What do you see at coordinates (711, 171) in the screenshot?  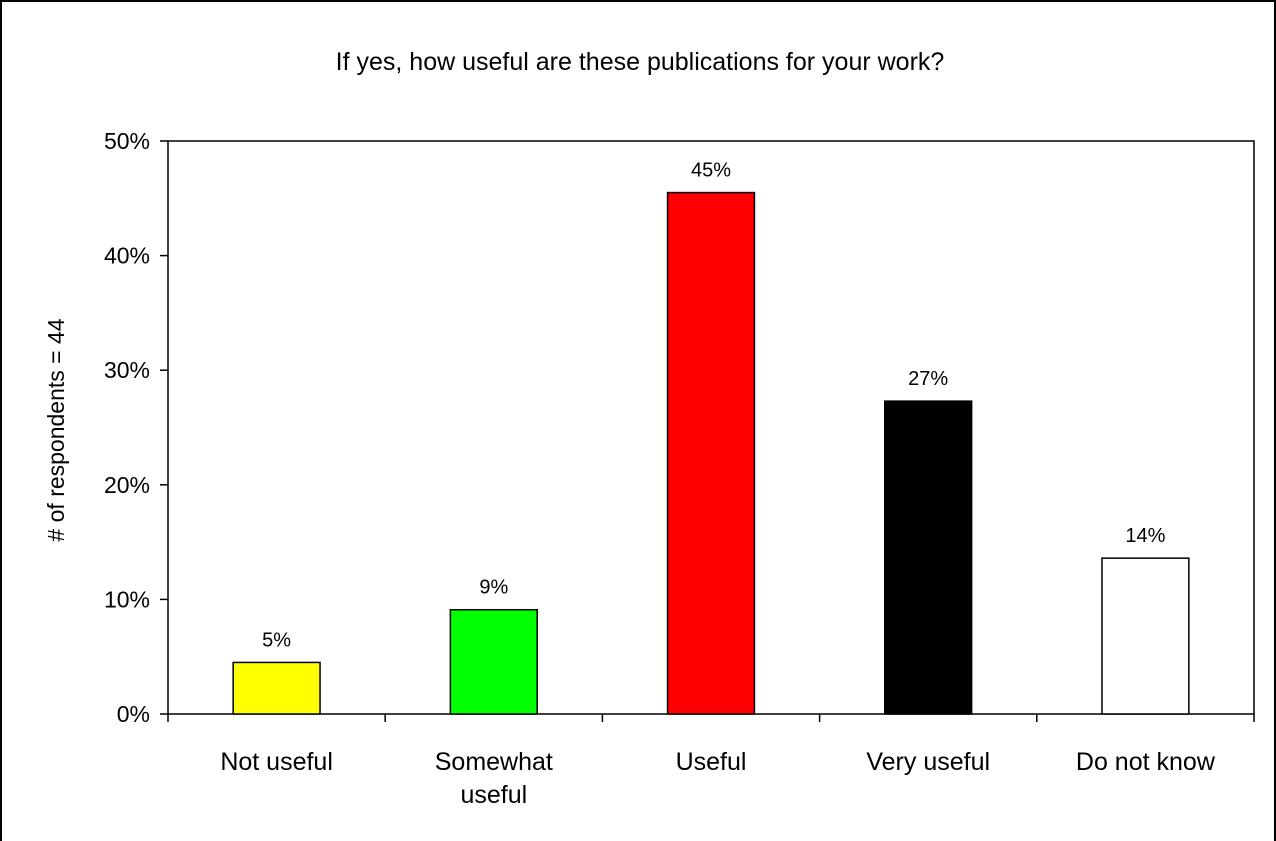 I see `data-label: 45%` at bounding box center [711, 171].